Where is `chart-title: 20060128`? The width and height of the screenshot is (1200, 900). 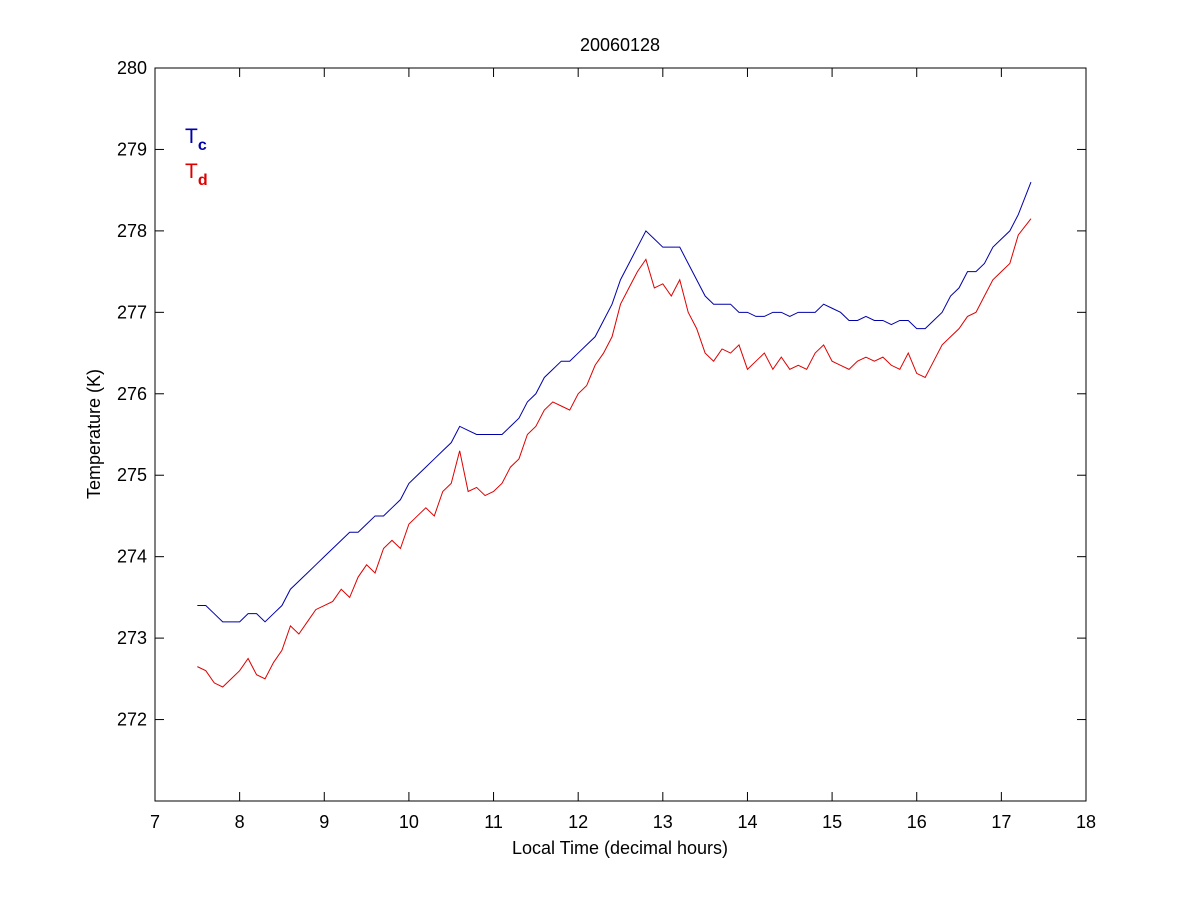 chart-title: 20060128 is located at coordinates (620, 45).